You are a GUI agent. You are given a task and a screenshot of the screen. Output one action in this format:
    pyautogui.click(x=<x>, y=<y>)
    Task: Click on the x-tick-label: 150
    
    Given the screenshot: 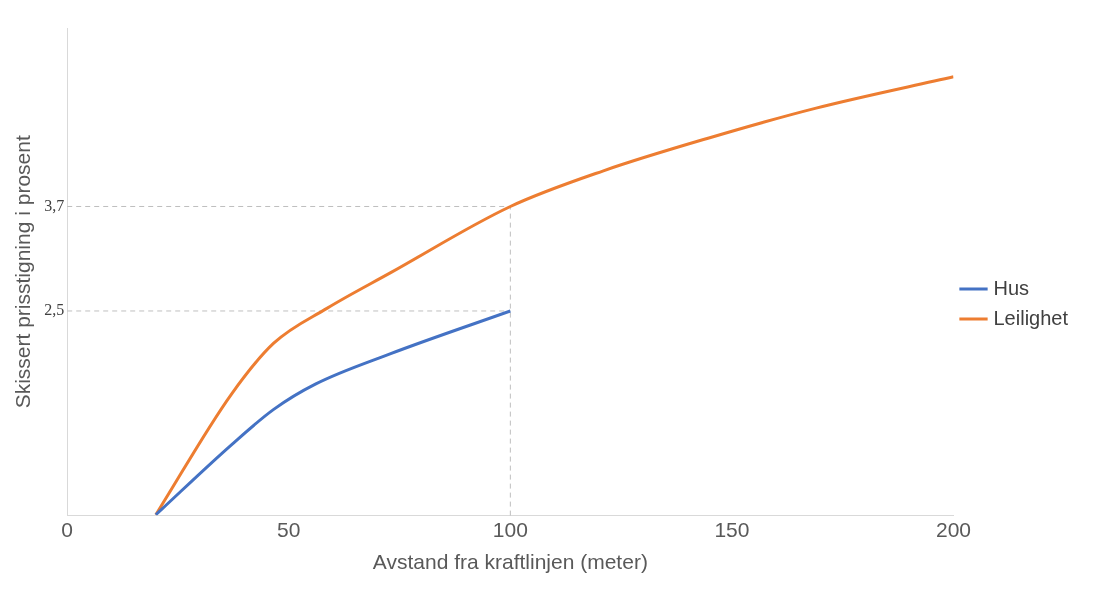 What is the action you would take?
    pyautogui.click(x=732, y=529)
    